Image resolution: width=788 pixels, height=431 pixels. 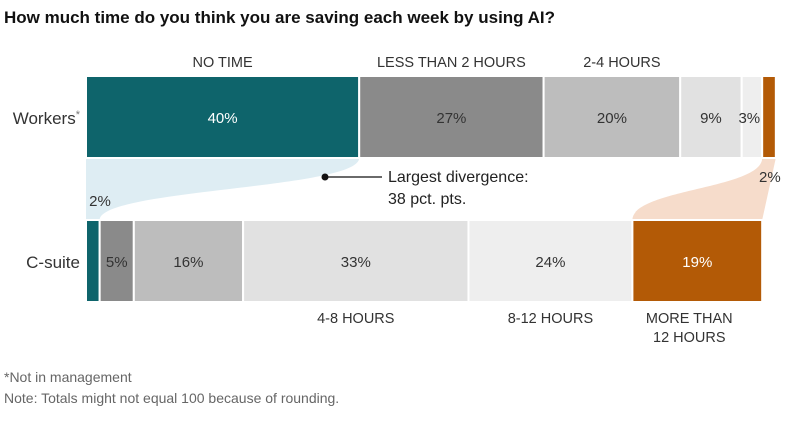 I want to click on value-label-c-suite-less-than-2-hours: 5%, so click(x=117, y=262).